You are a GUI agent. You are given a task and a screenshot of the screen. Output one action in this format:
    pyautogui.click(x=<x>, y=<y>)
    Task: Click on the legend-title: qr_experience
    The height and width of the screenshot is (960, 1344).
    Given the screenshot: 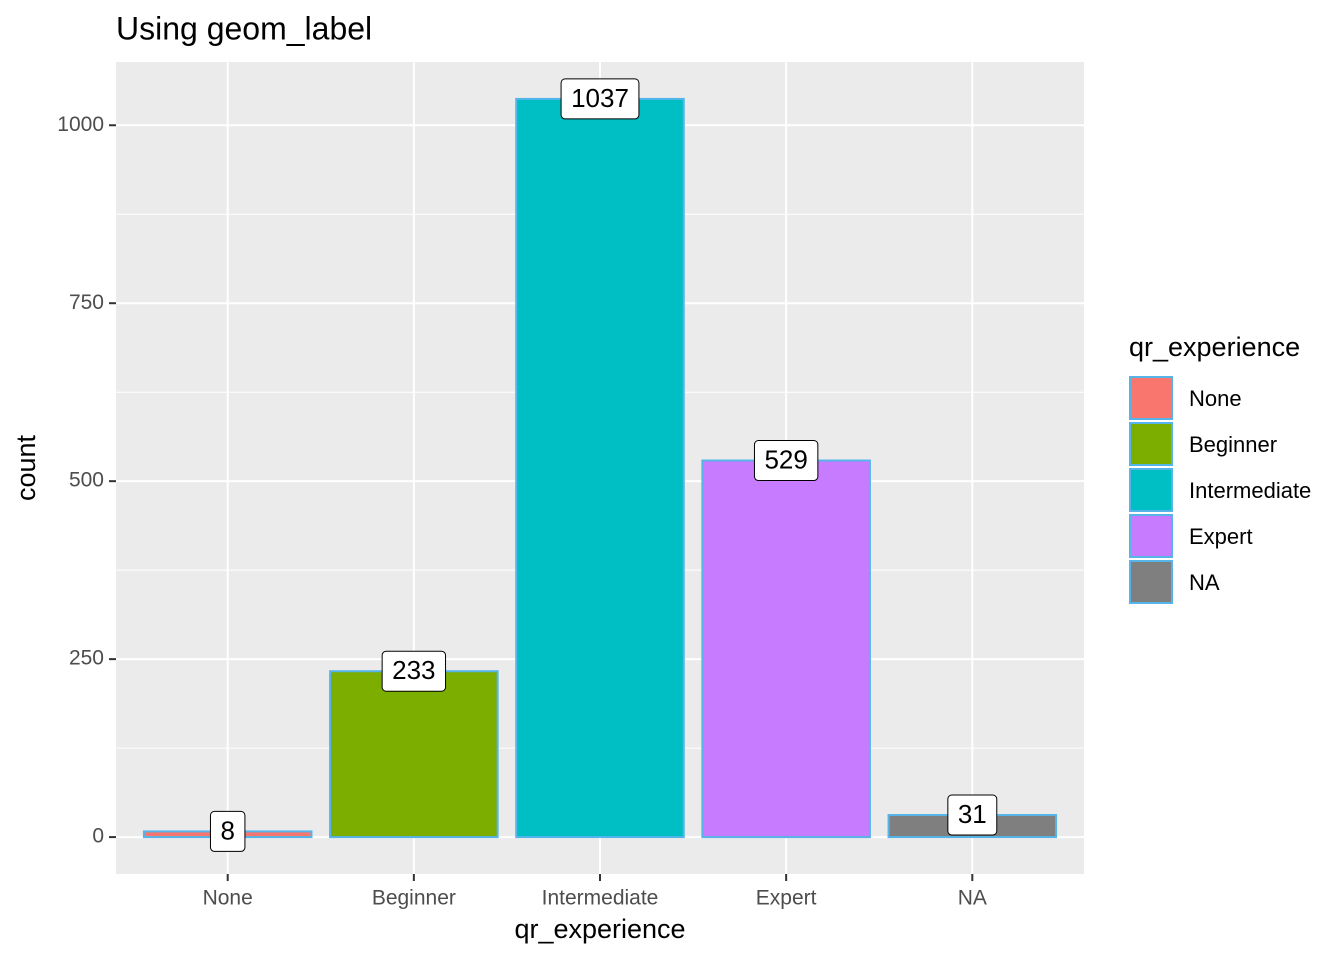 What is the action you would take?
    pyautogui.click(x=1214, y=347)
    